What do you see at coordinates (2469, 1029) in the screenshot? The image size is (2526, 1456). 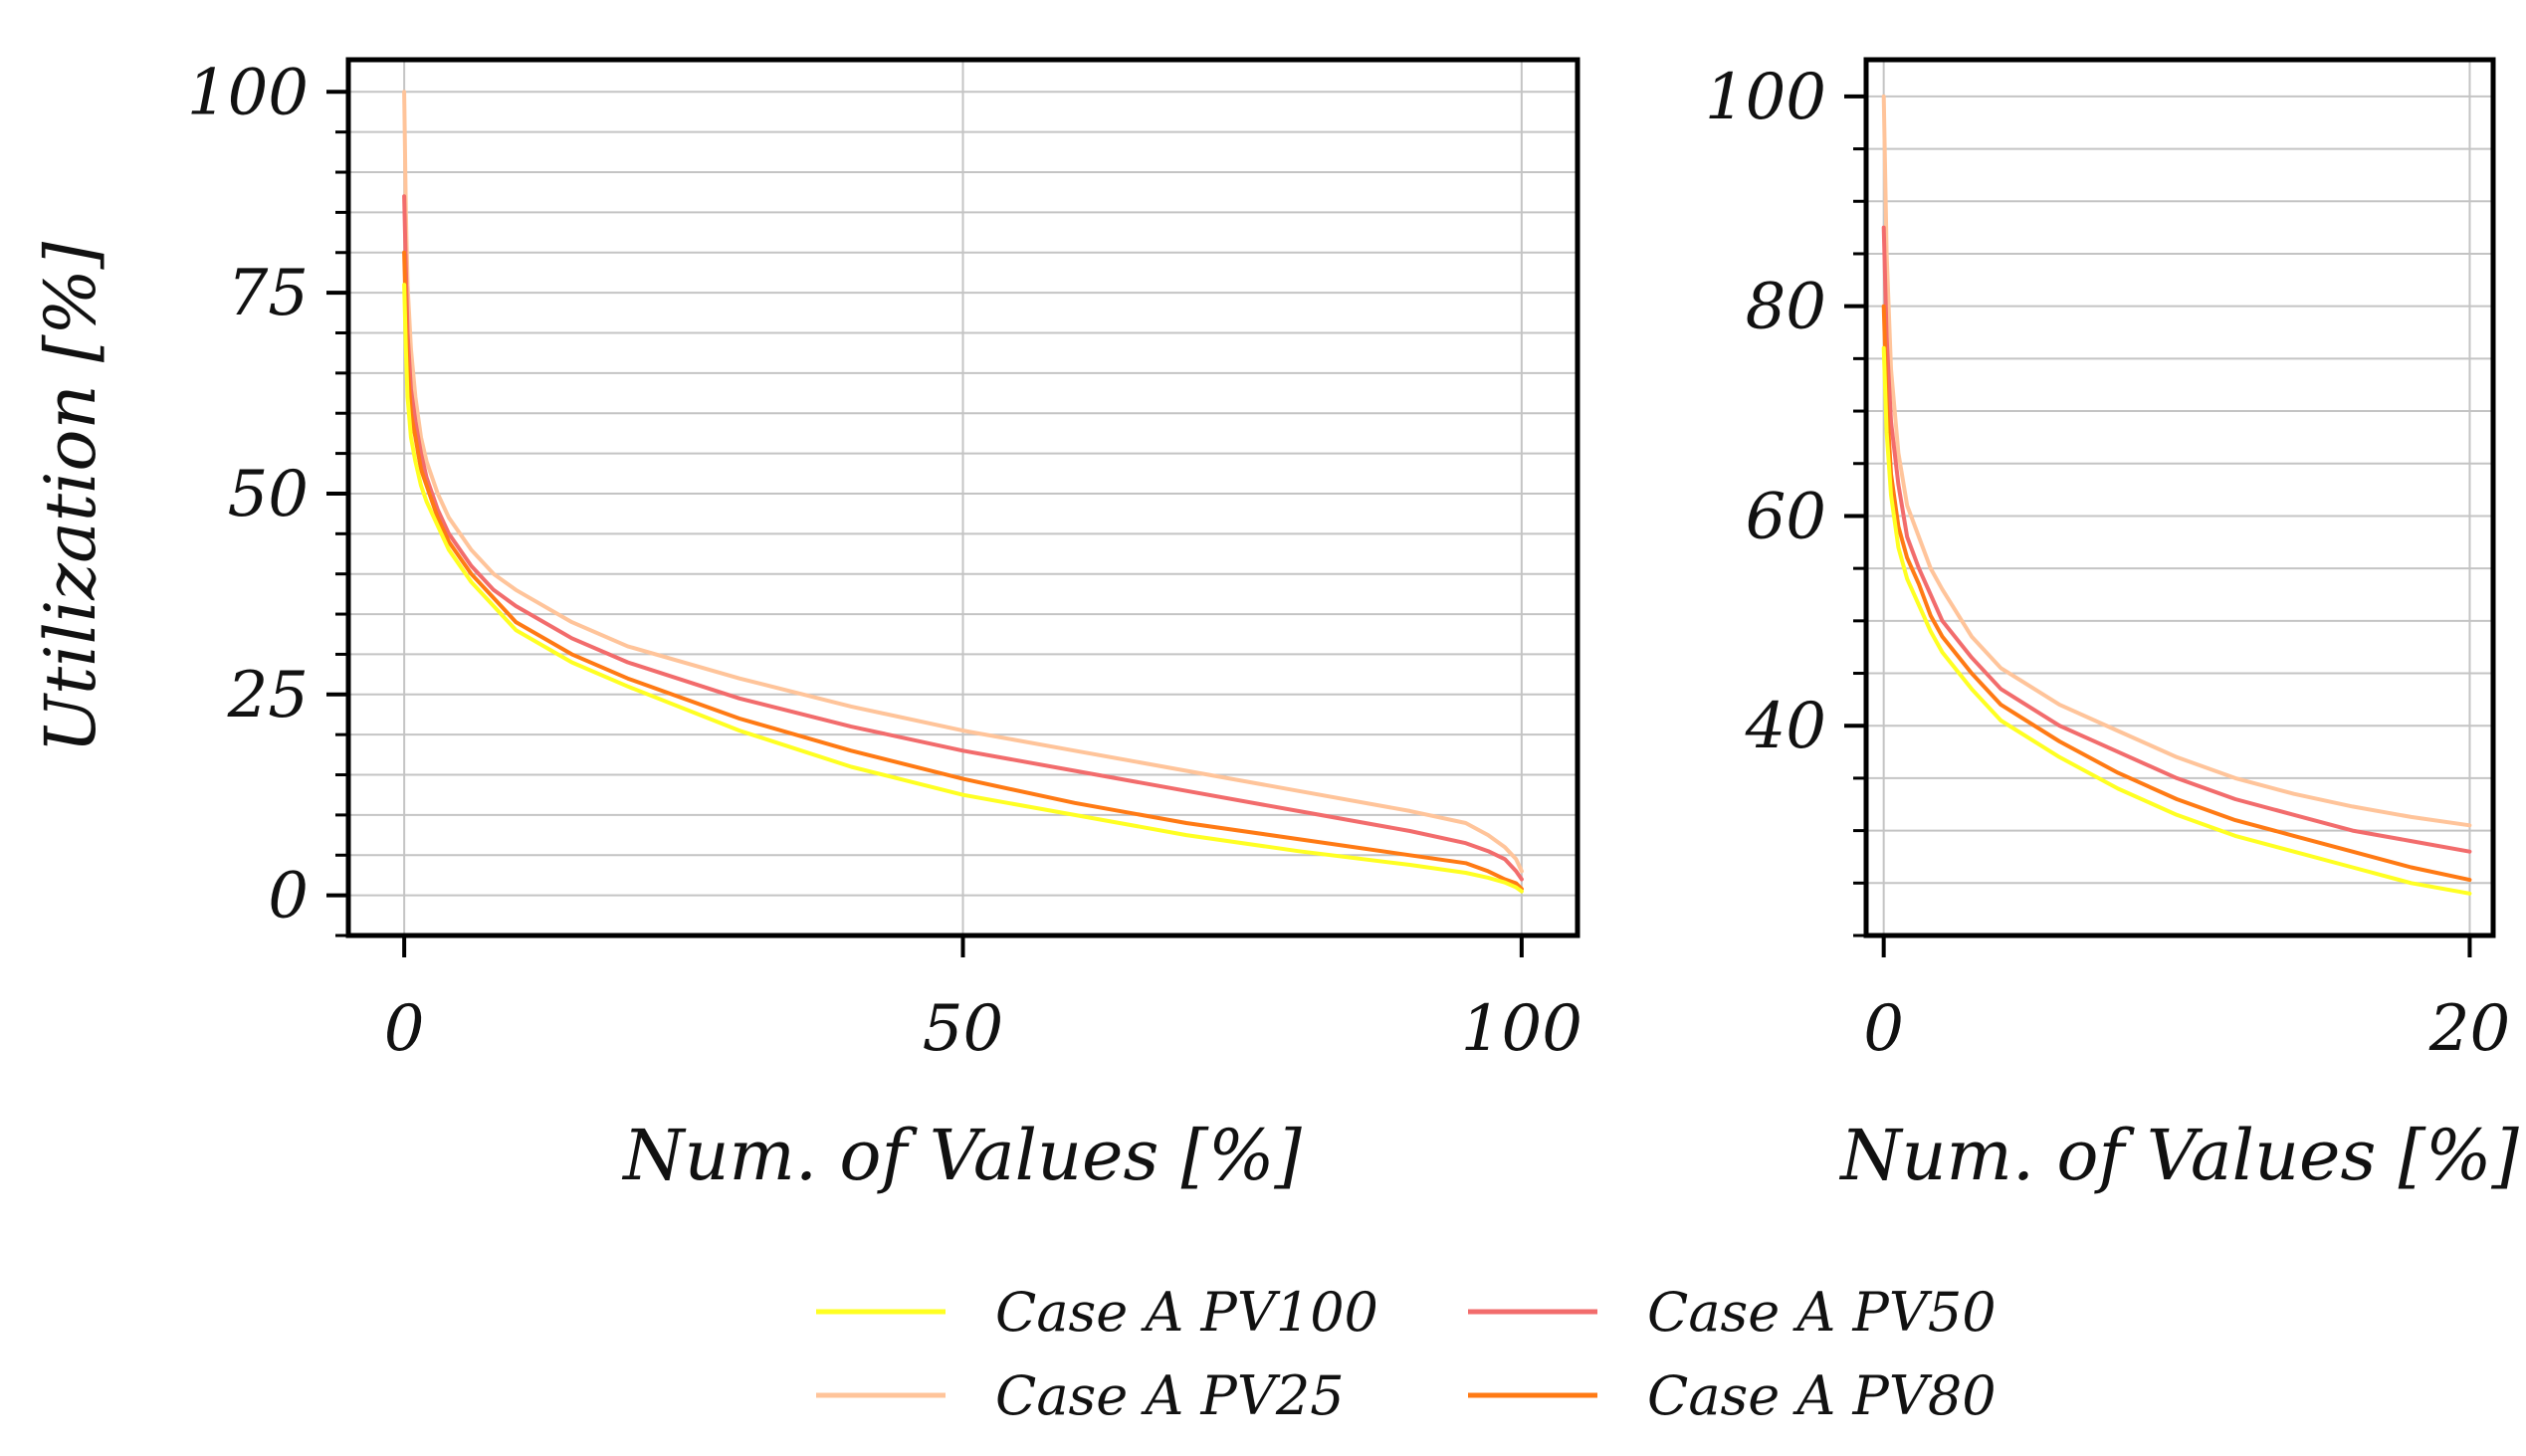 I see `x-tick-label: 20` at bounding box center [2469, 1029].